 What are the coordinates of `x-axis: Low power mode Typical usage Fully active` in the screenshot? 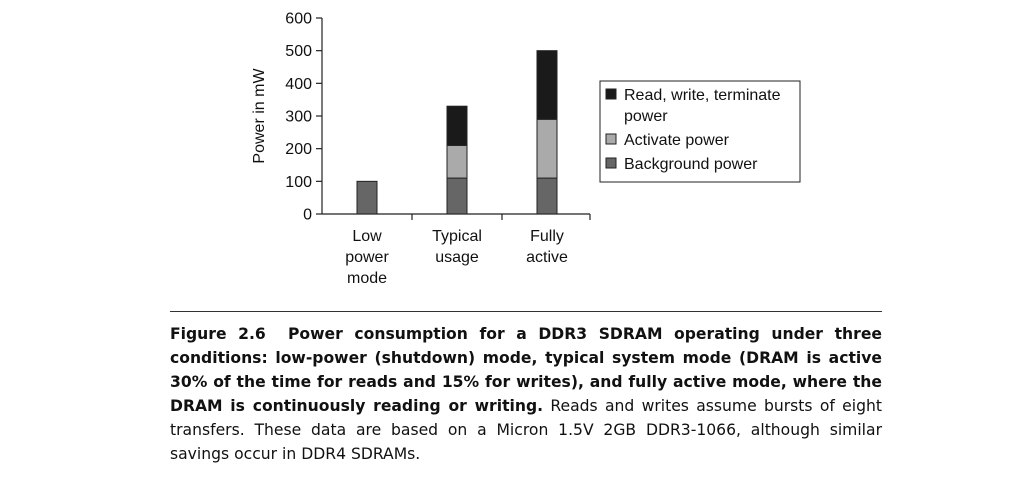 It's located at (456, 250).